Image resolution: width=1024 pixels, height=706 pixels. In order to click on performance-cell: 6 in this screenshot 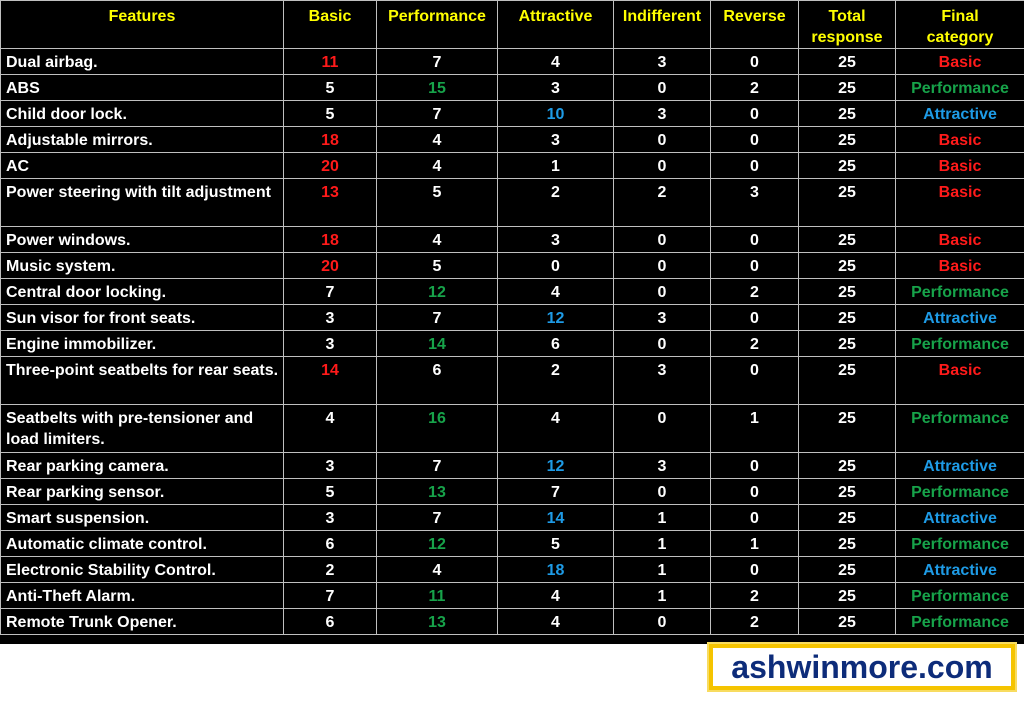, I will do `click(437, 380)`.